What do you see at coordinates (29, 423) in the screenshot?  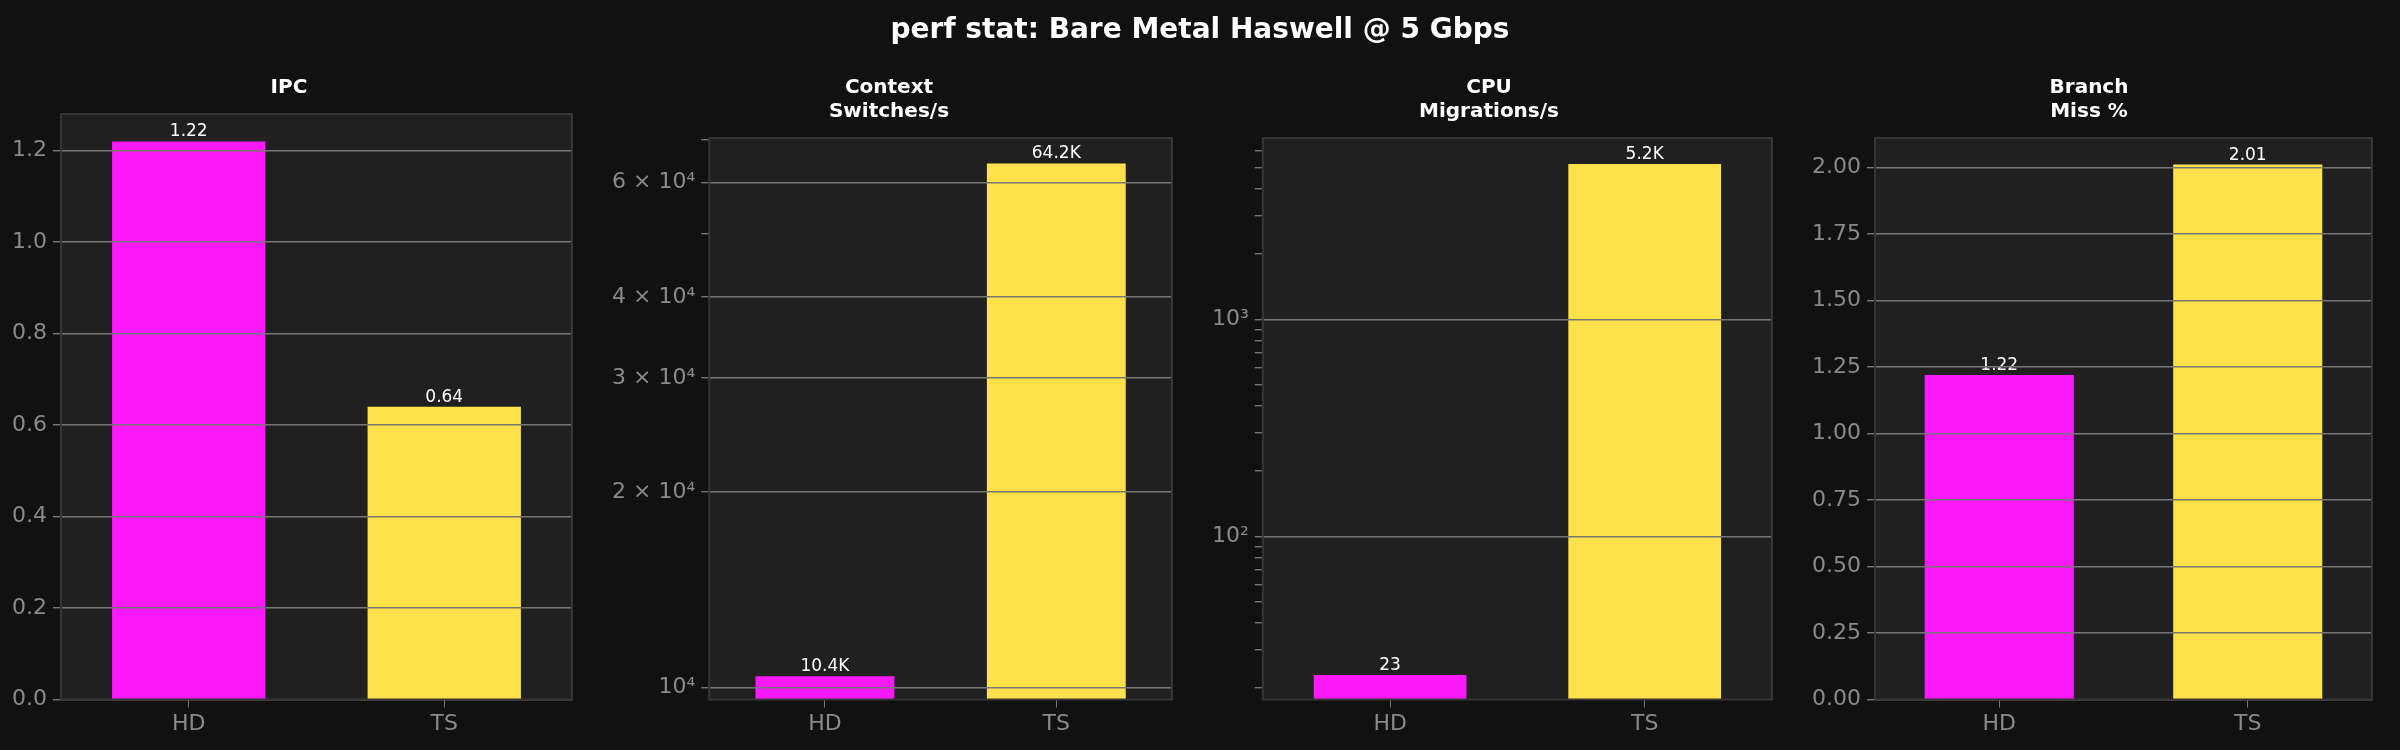 I see `y-tick-label: 0.6` at bounding box center [29, 423].